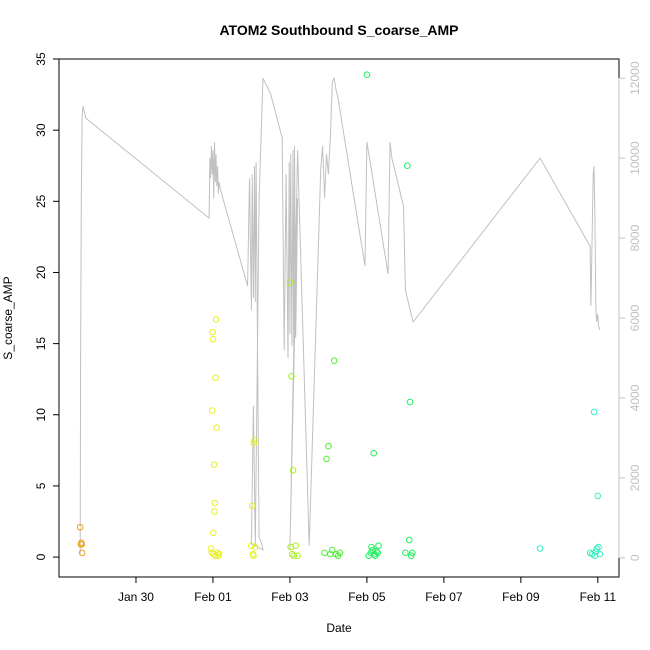  Describe the element at coordinates (41, 485) in the screenshot. I see `y-tick-label: 5` at that location.